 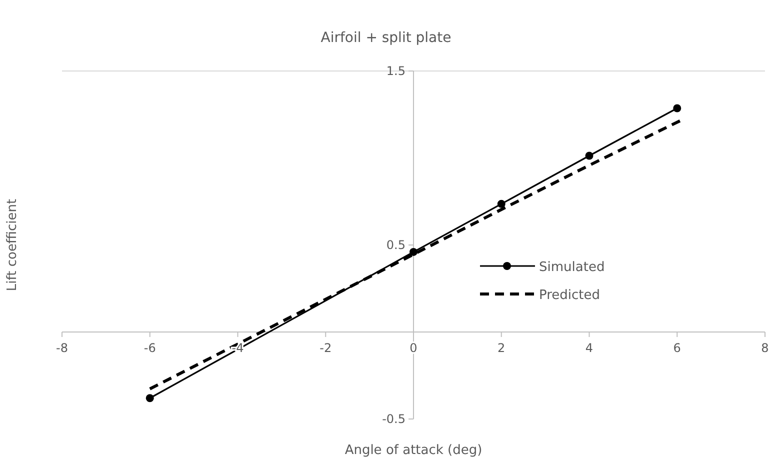 What do you see at coordinates (12, 245) in the screenshot?
I see `y-axis-title: Lift coefficient` at bounding box center [12, 245].